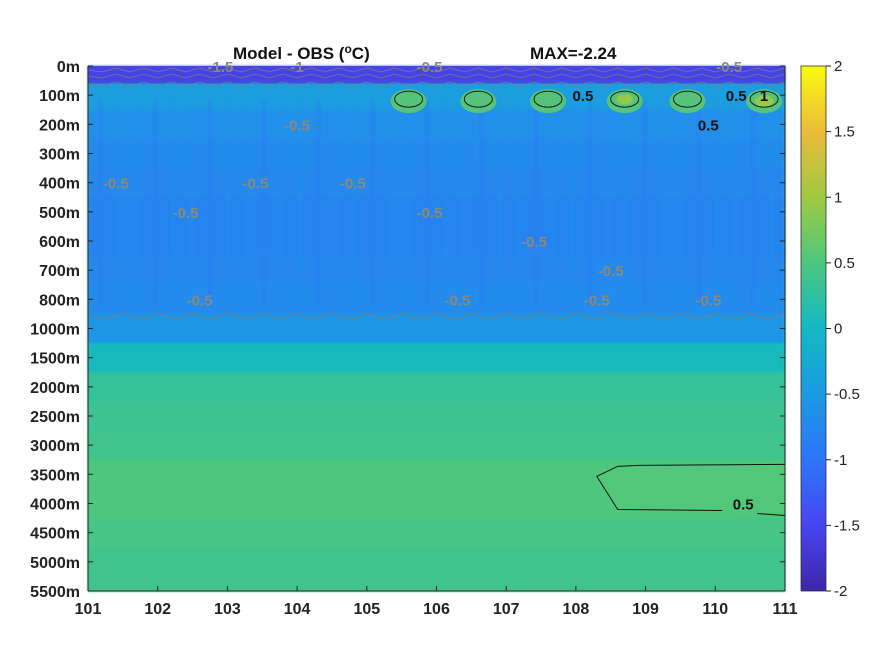  I want to click on y-tick-label: 0m, so click(68, 67).